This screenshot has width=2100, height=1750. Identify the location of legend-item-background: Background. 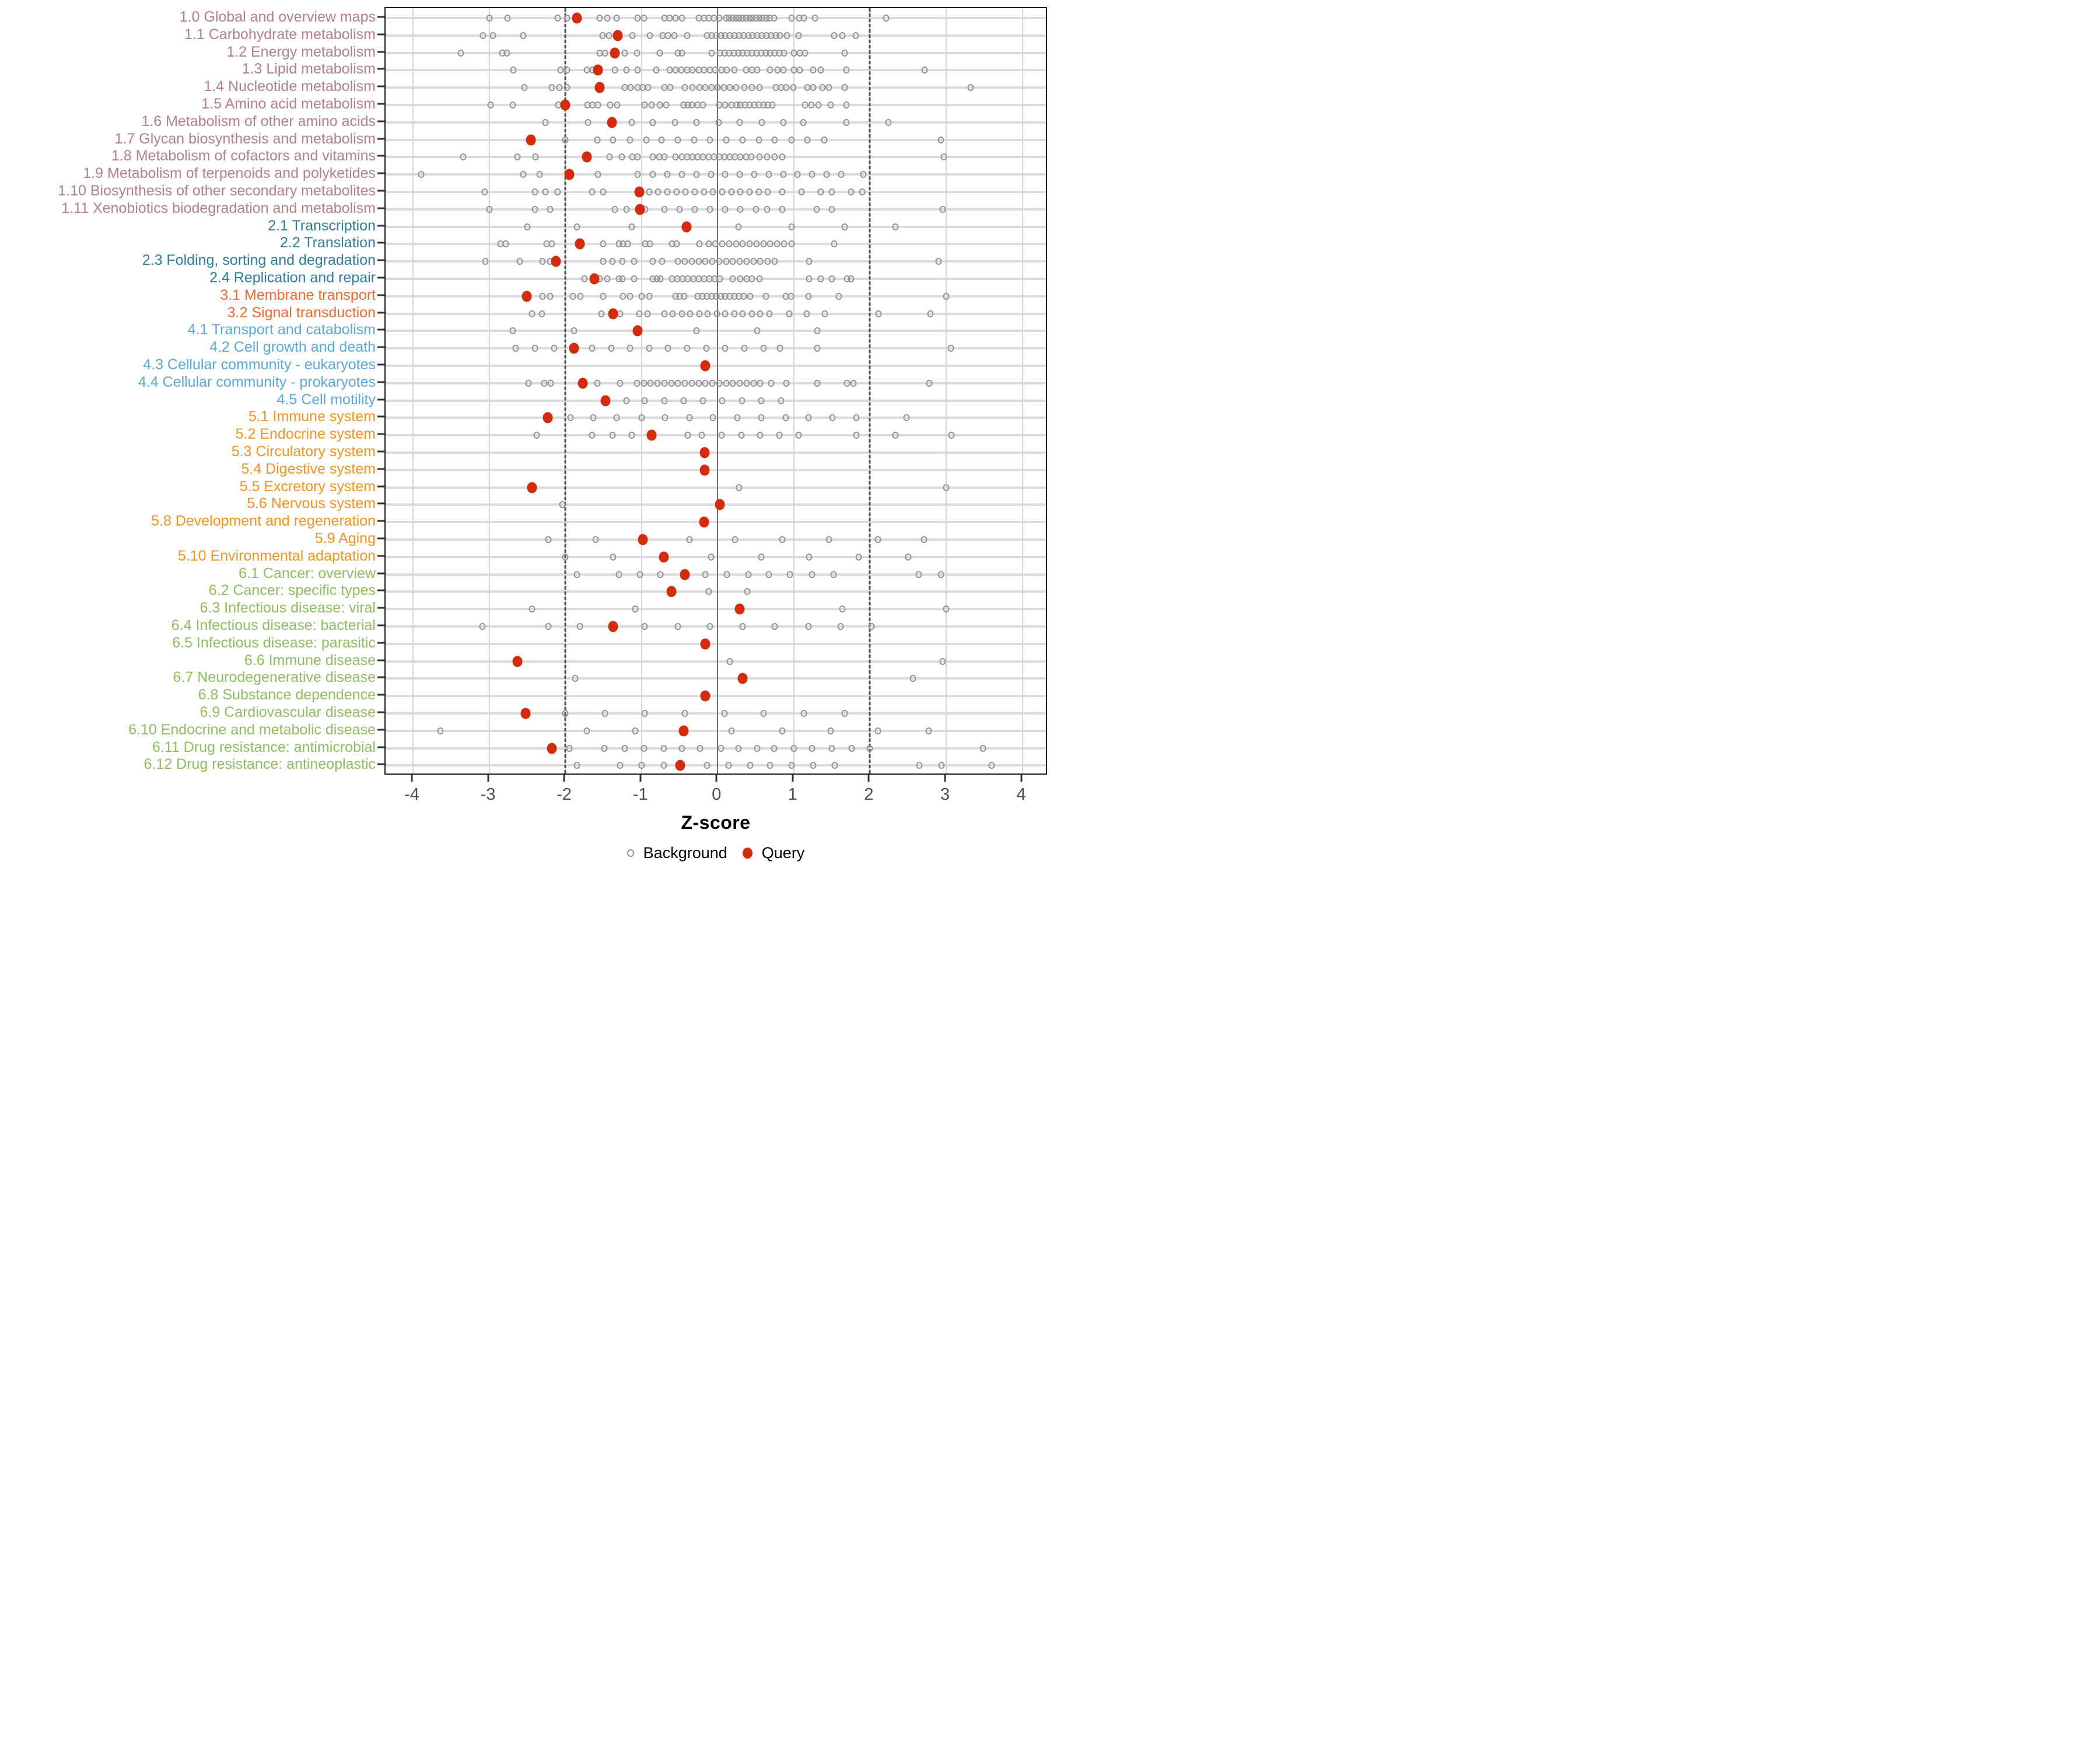
(676, 853).